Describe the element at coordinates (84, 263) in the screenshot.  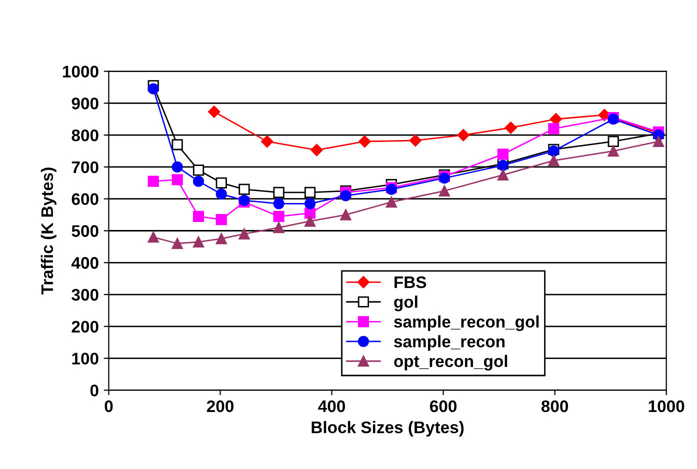
I see `y-tick-label: 400` at that location.